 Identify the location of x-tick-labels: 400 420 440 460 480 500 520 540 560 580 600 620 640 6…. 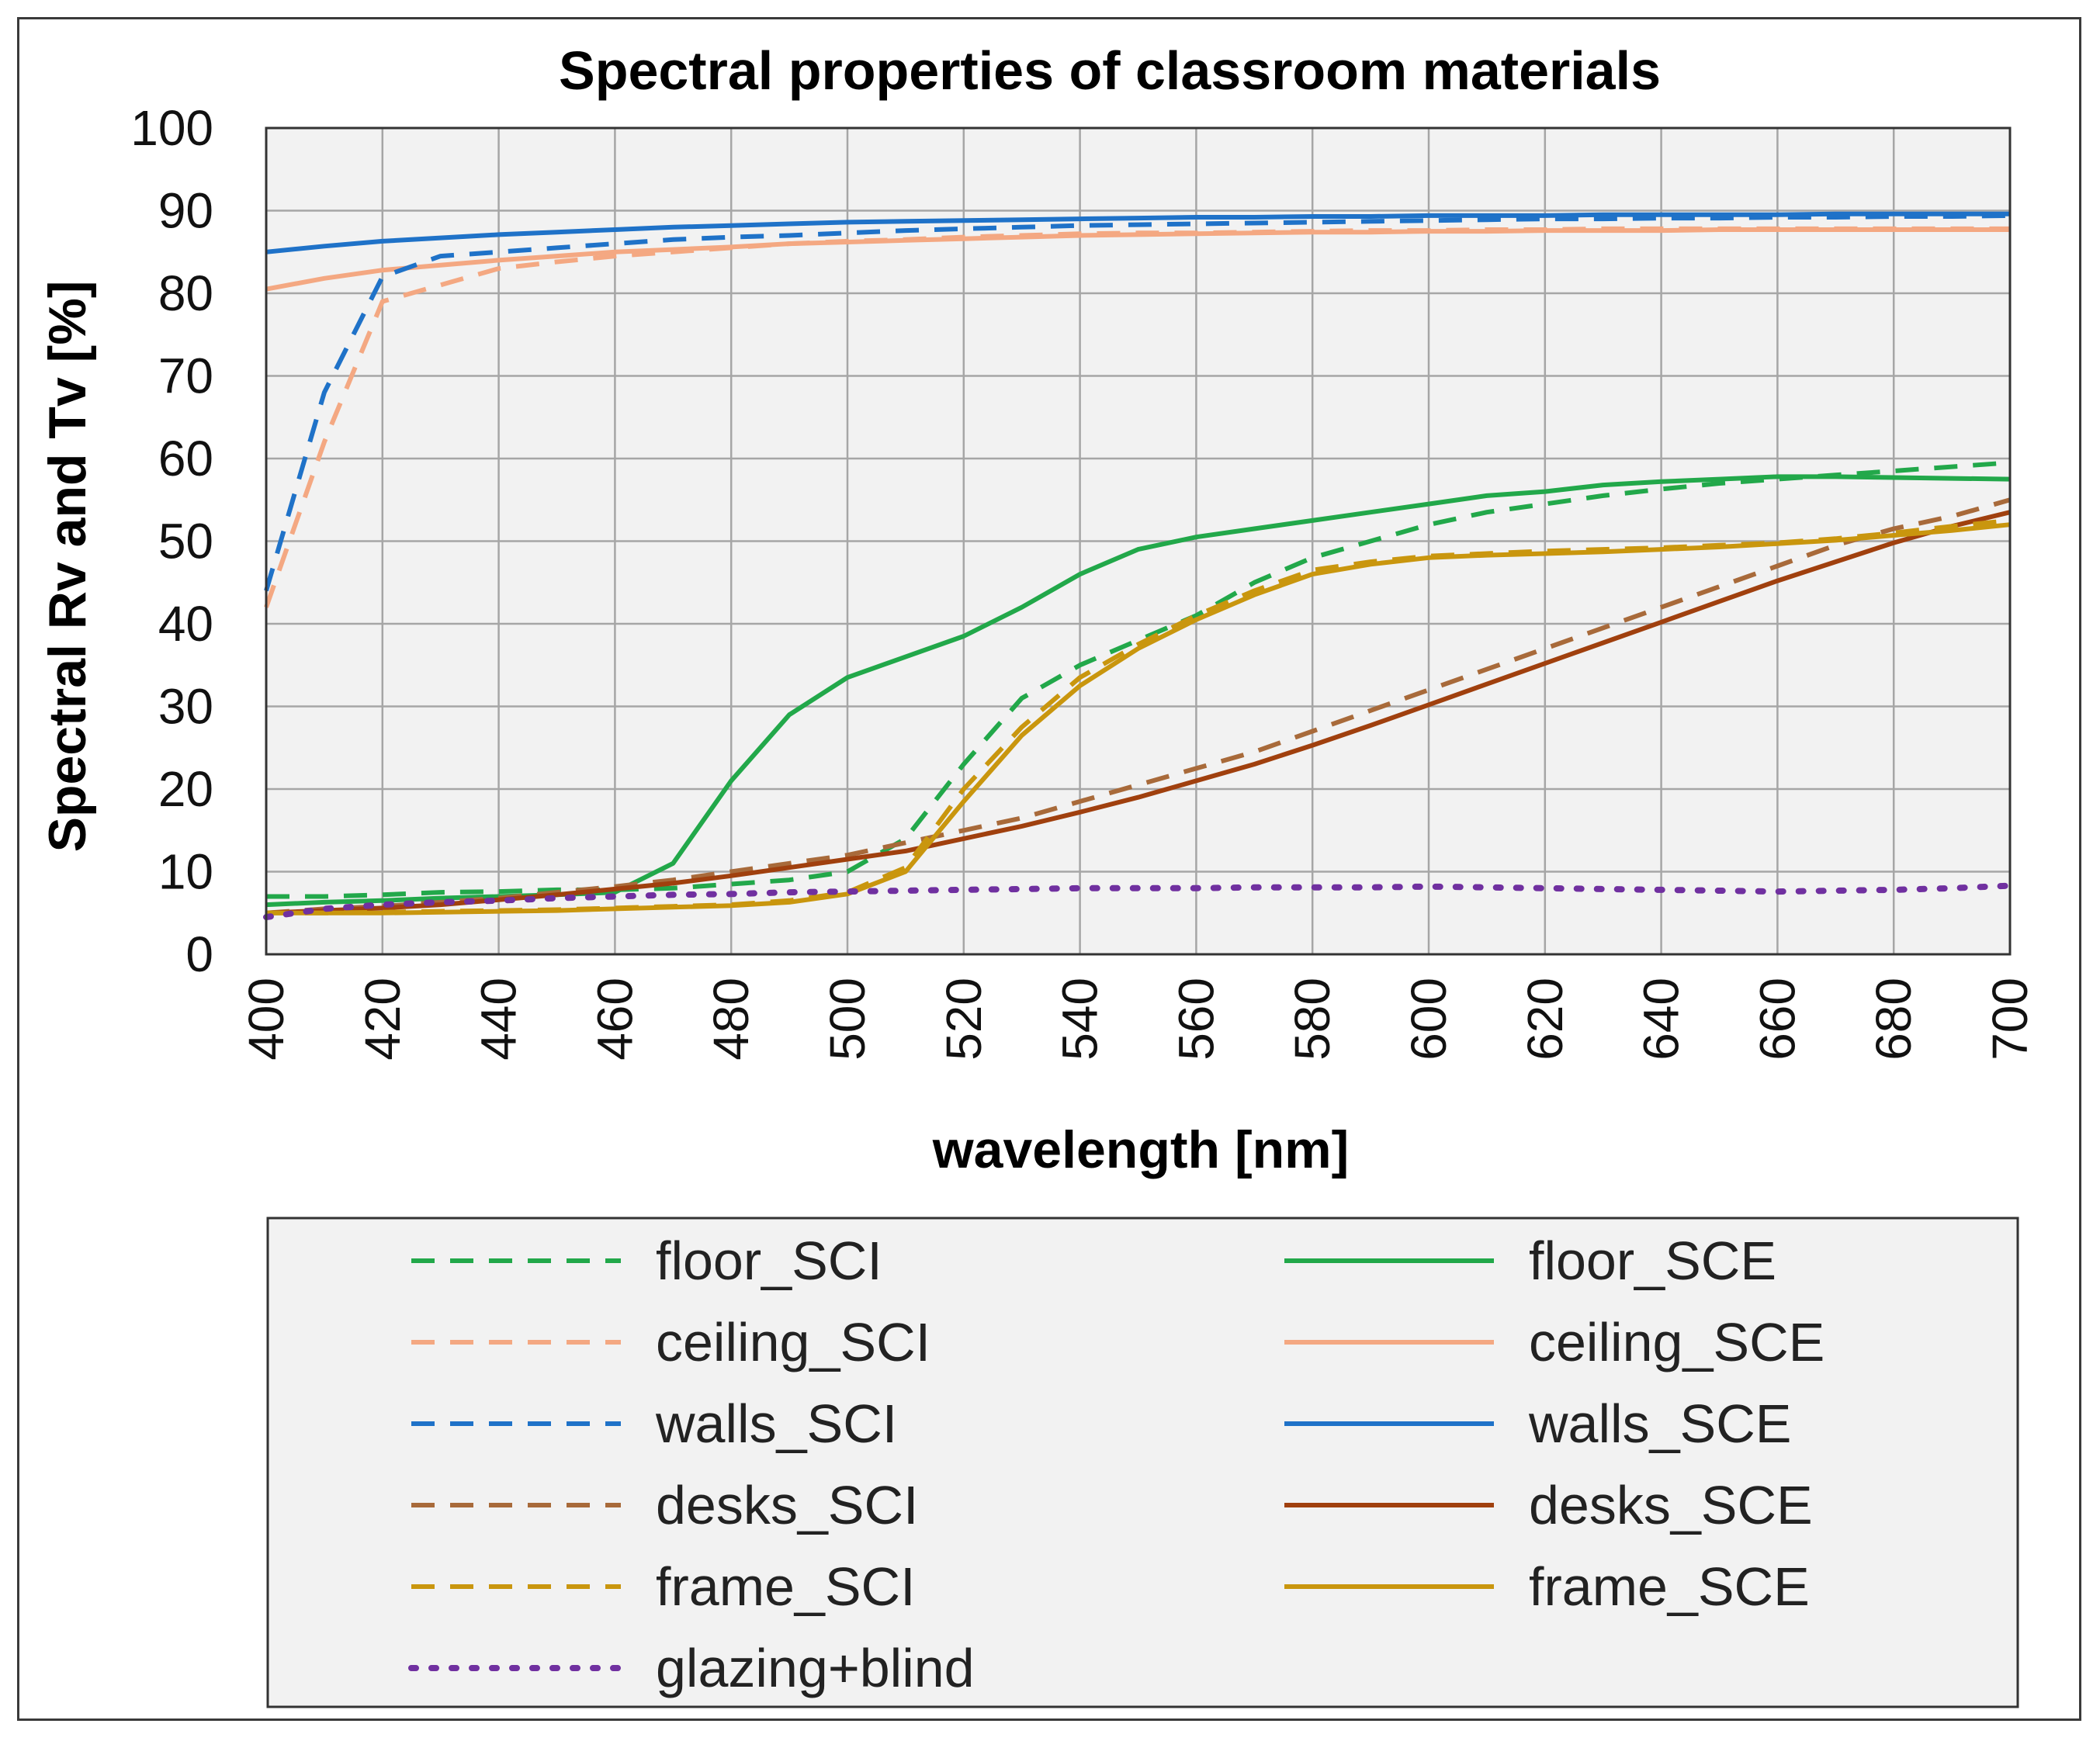
(1138, 1019).